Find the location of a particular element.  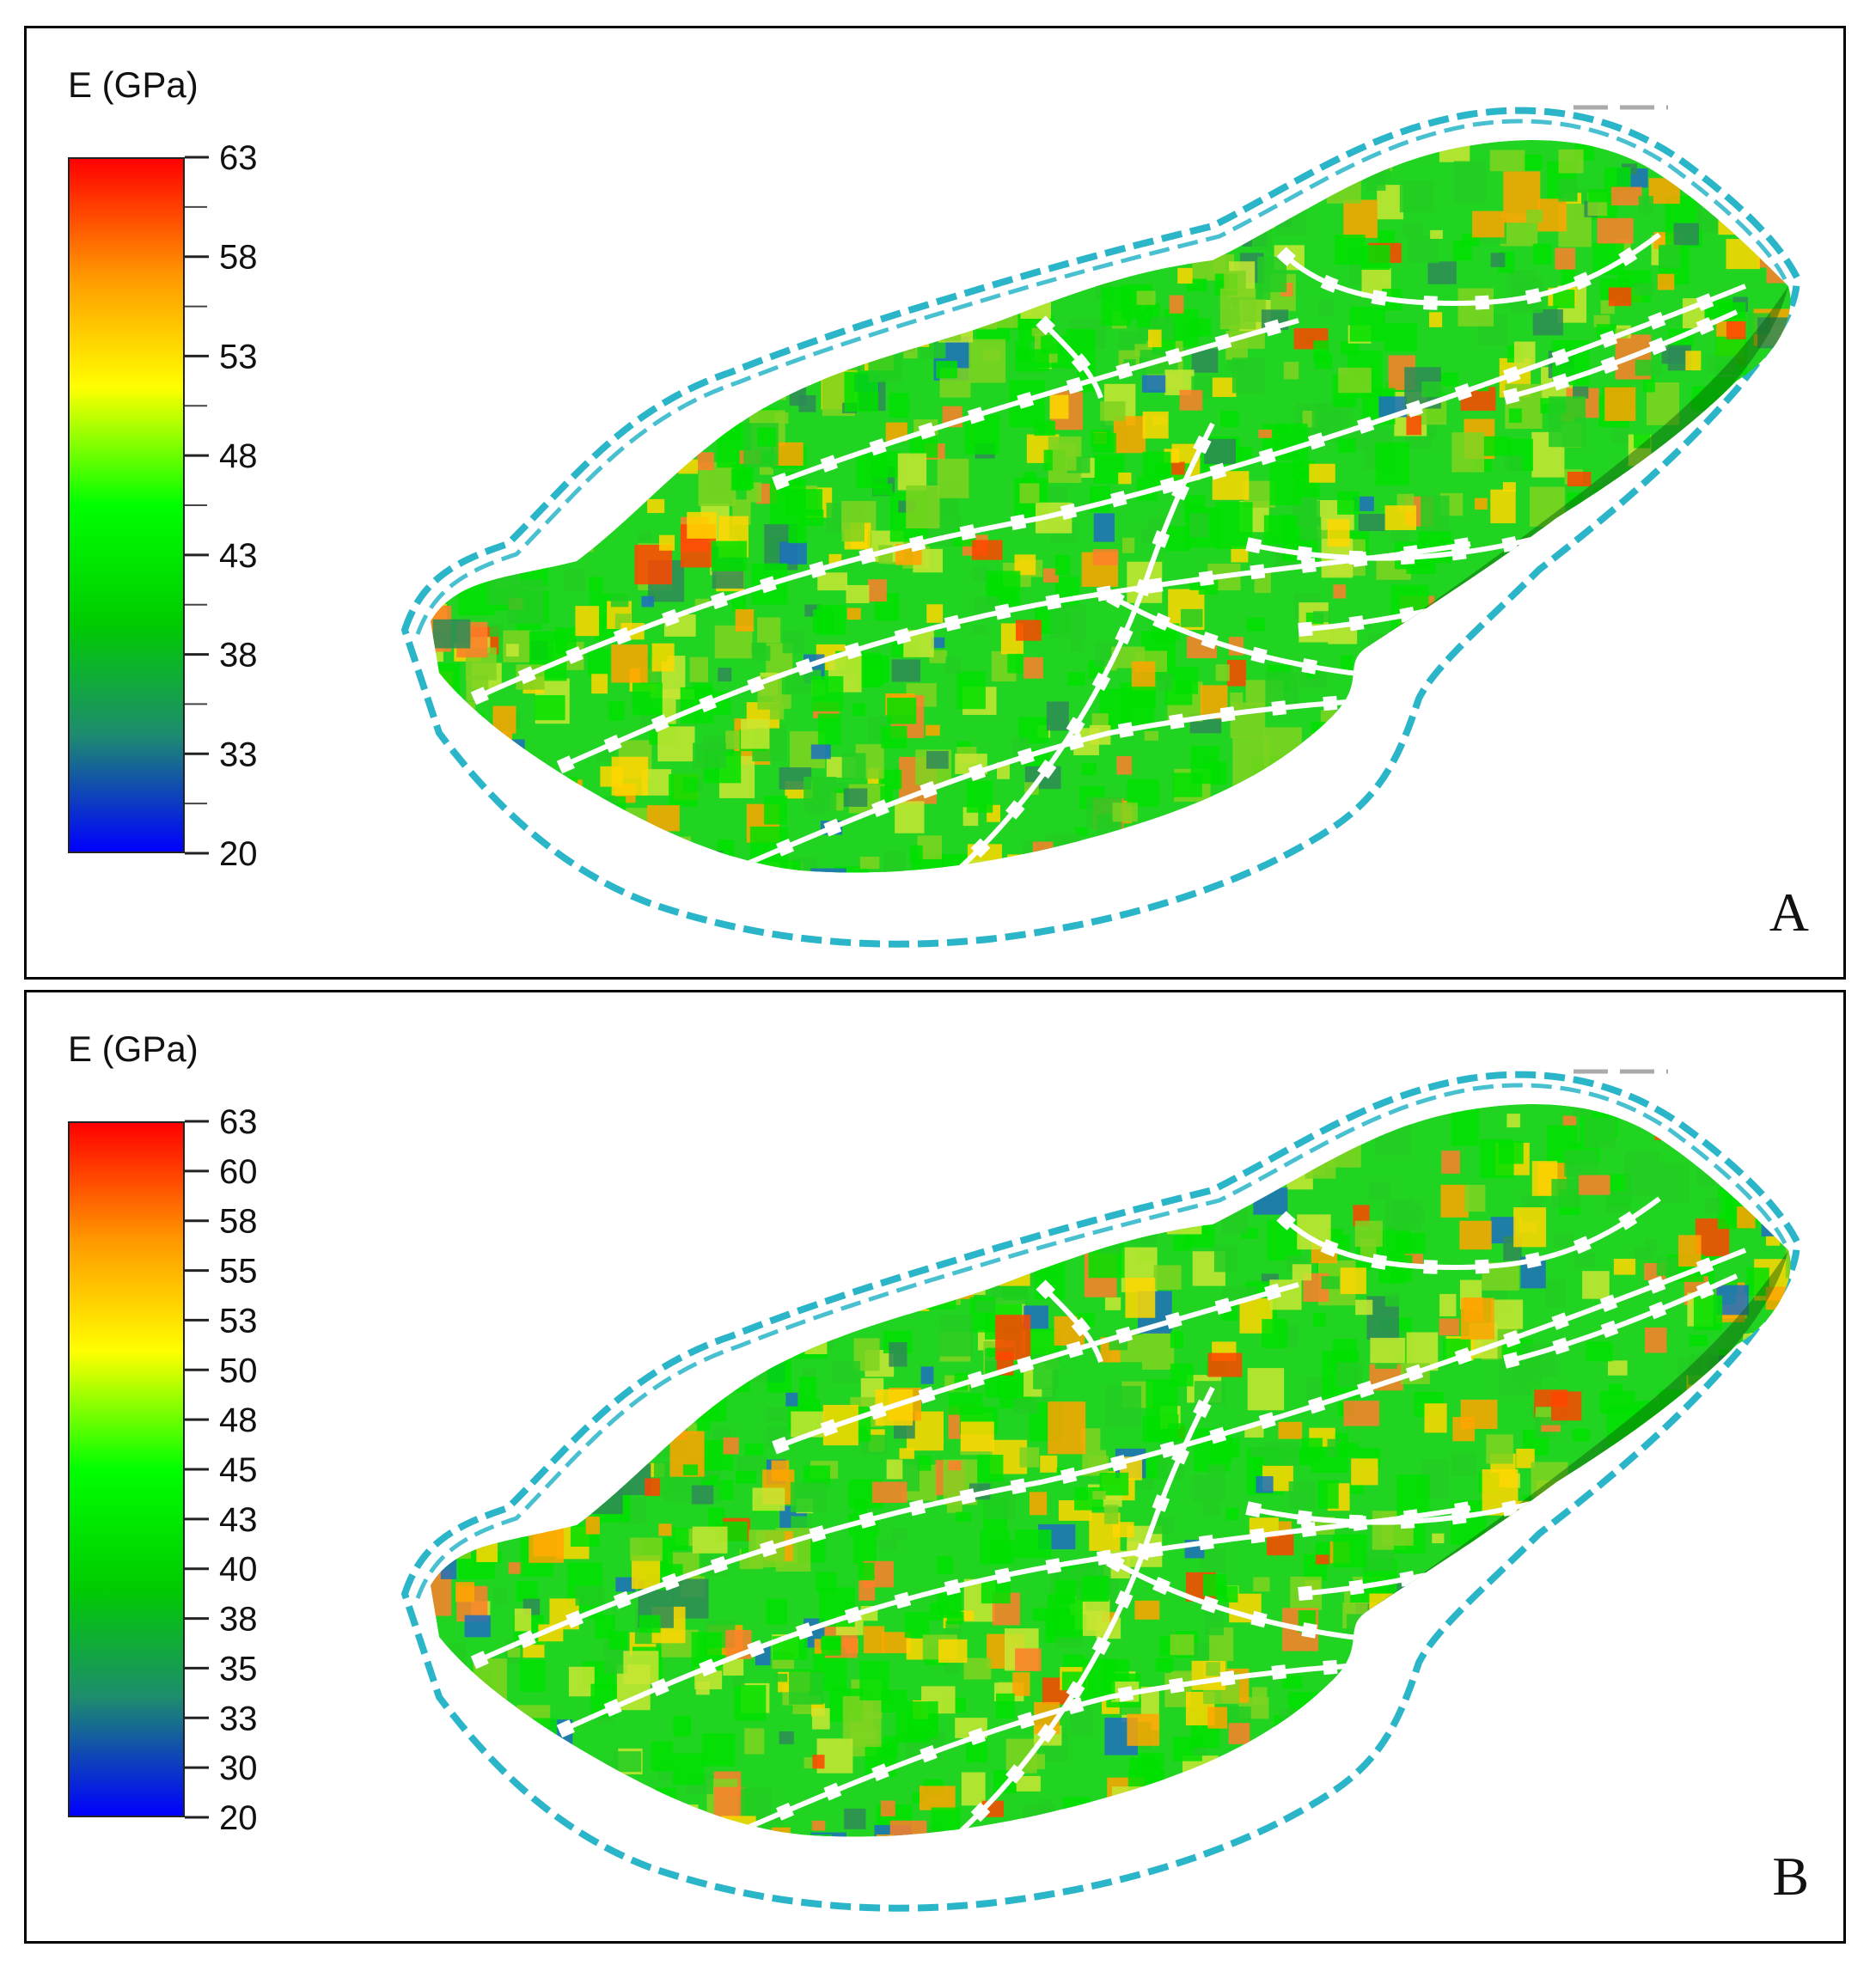

colorbar-tick-label: 35 is located at coordinates (238, 1669).